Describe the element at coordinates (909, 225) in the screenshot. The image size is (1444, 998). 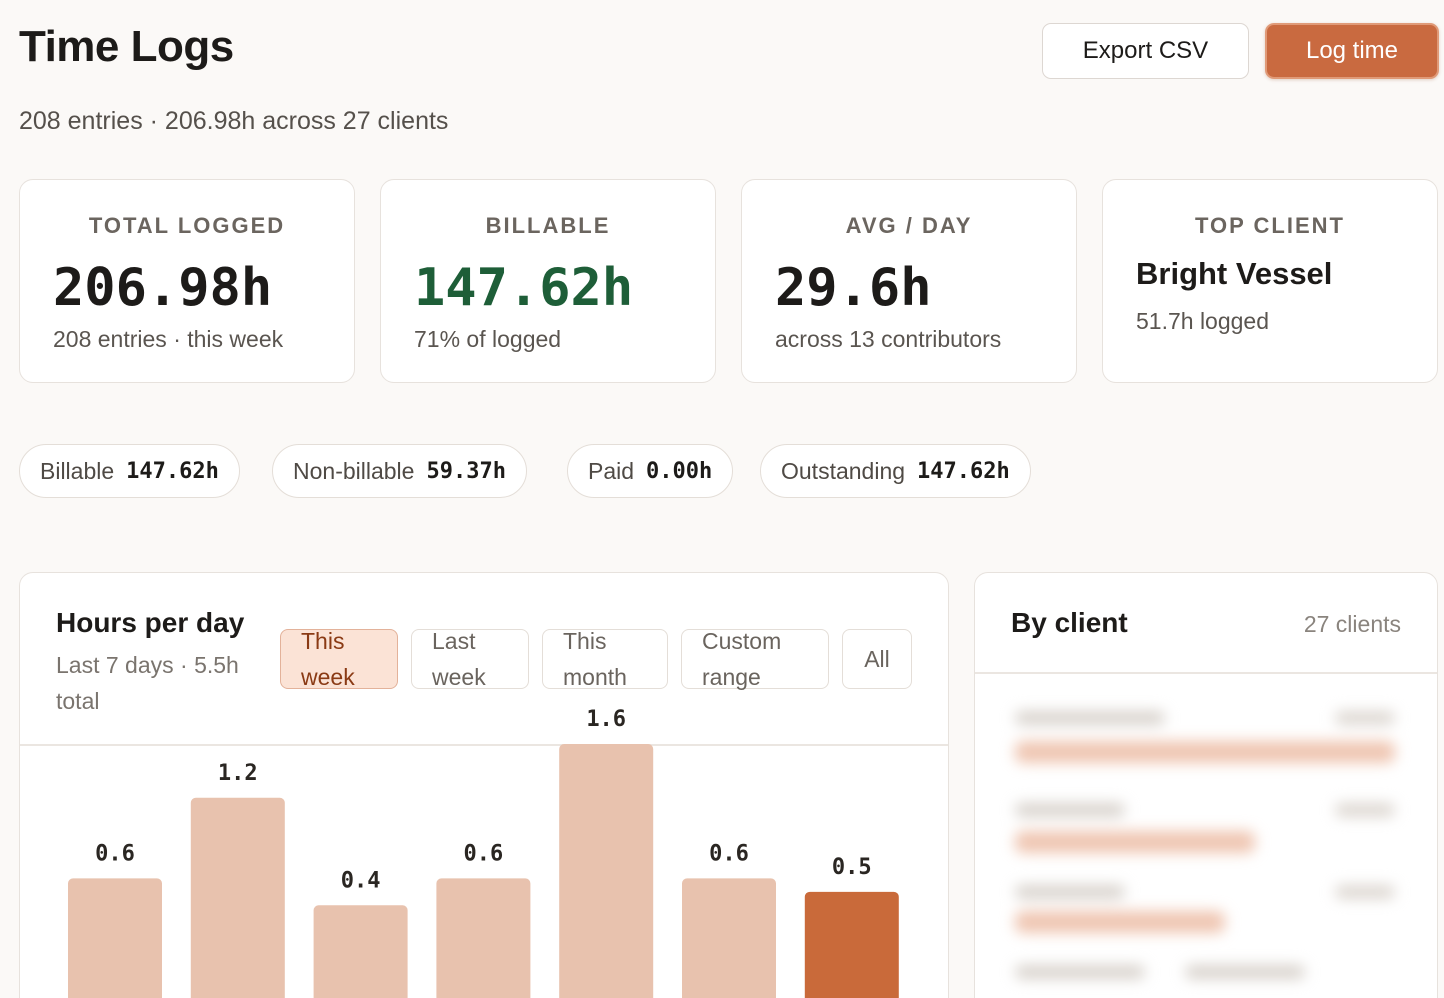
I see `stat-label: AVG / DAY` at that location.